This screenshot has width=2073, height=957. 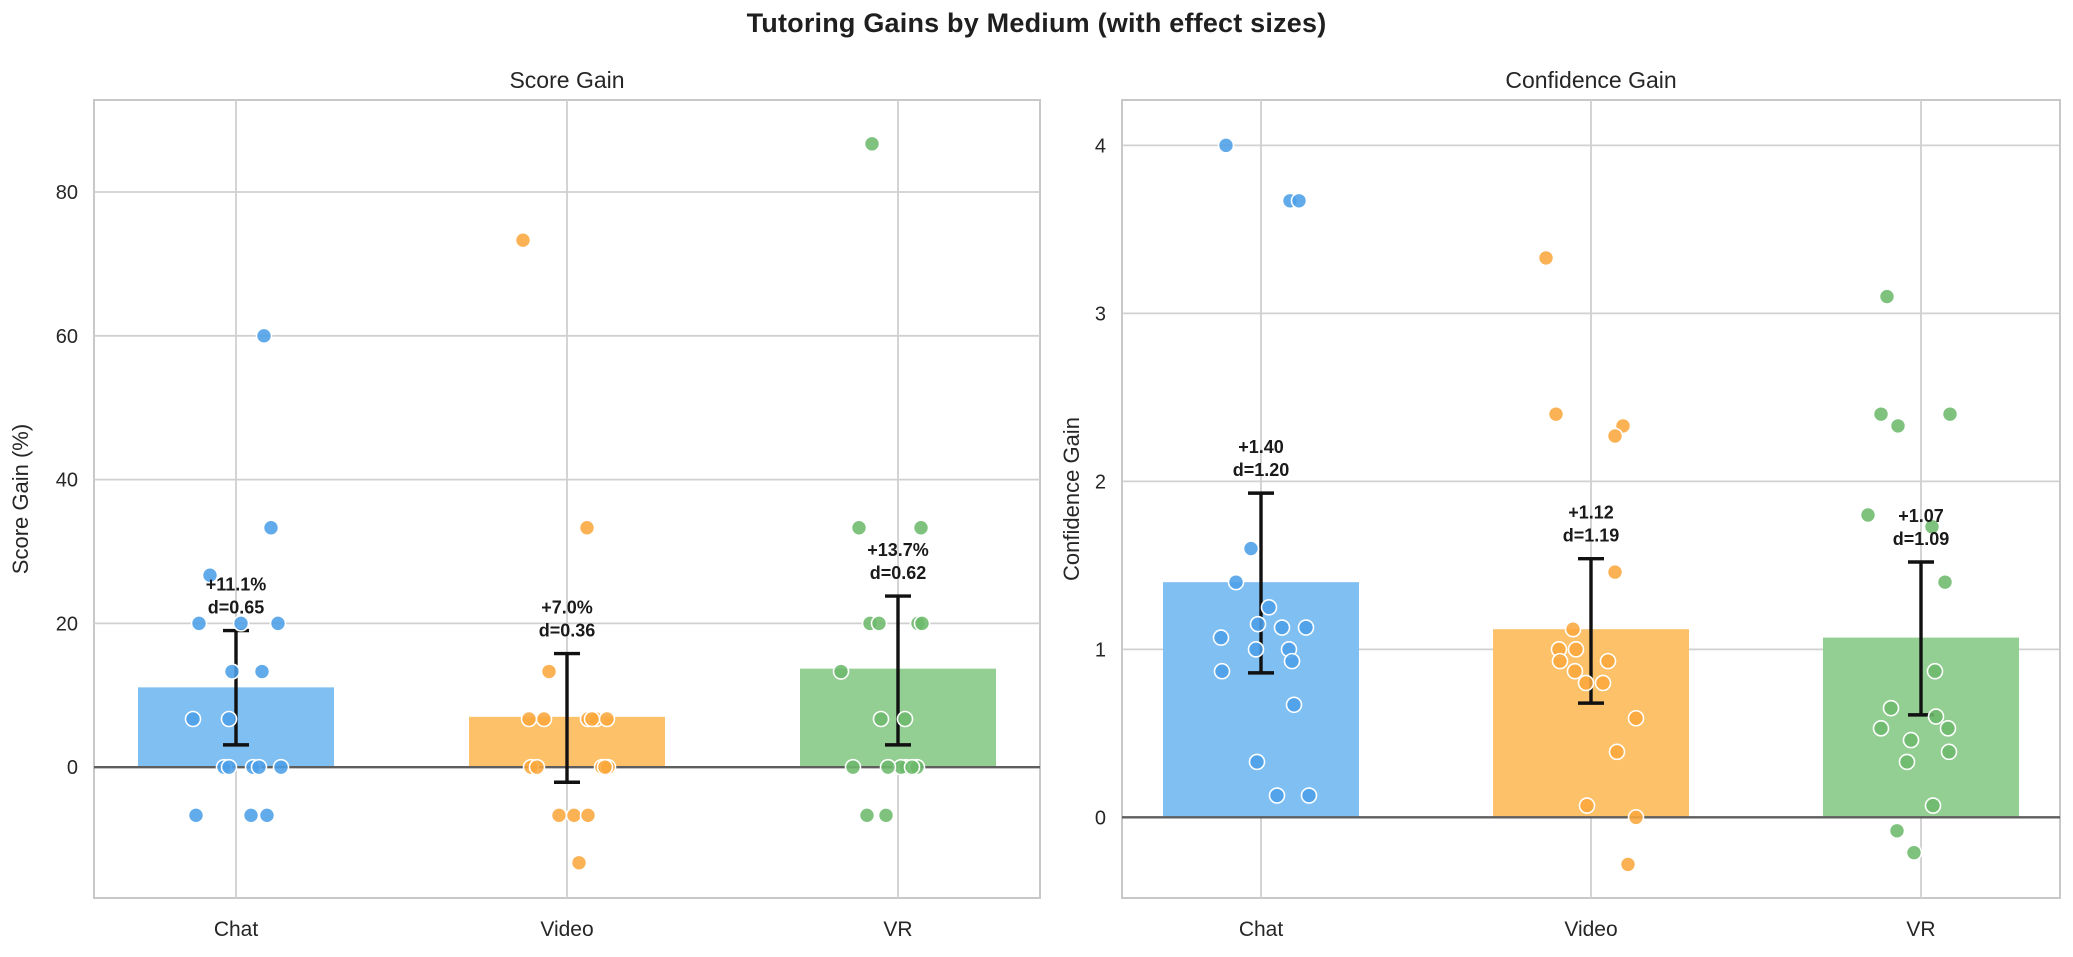 What do you see at coordinates (67, 337) in the screenshot?
I see `y-tick-label: 60` at bounding box center [67, 337].